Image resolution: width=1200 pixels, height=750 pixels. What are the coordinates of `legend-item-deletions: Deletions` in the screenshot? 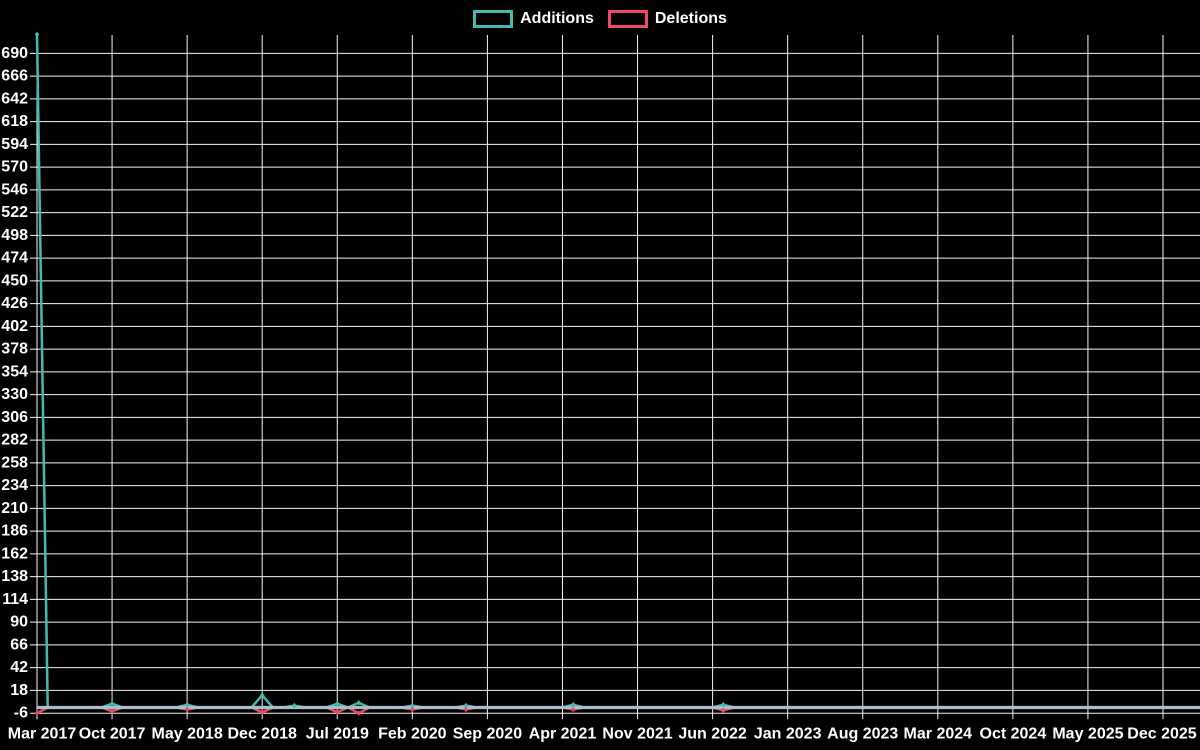 It's located at (667, 19).